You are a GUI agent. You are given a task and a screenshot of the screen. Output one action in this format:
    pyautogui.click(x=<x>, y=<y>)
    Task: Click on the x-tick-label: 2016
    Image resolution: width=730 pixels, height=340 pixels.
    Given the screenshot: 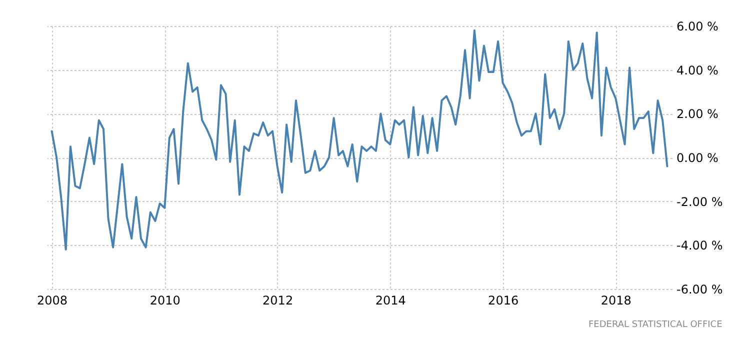 What is the action you would take?
    pyautogui.click(x=503, y=301)
    